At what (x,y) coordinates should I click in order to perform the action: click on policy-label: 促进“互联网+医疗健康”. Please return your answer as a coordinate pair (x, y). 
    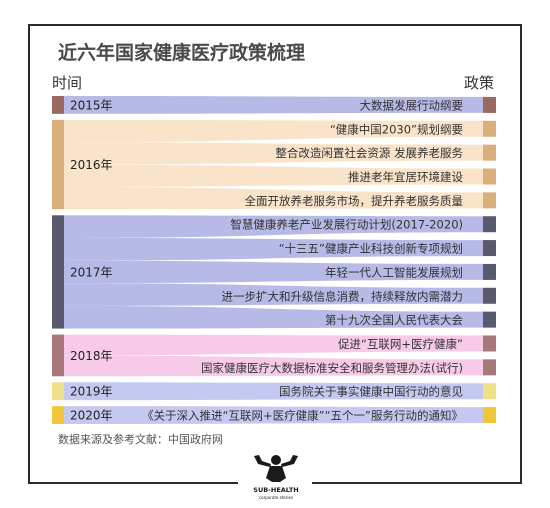
    Looking at the image, I should click on (400, 344).